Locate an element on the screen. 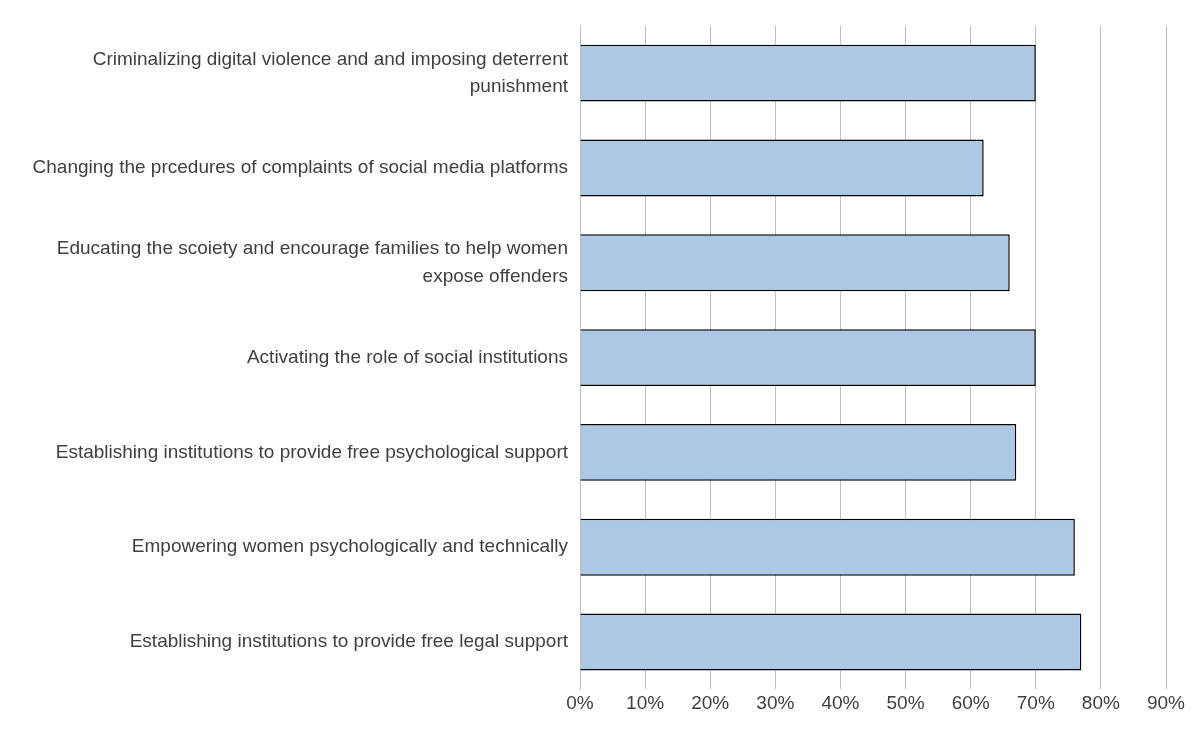 Image resolution: width=1198 pixels, height=729 pixels. x-tick-label: 20% is located at coordinates (710, 703).